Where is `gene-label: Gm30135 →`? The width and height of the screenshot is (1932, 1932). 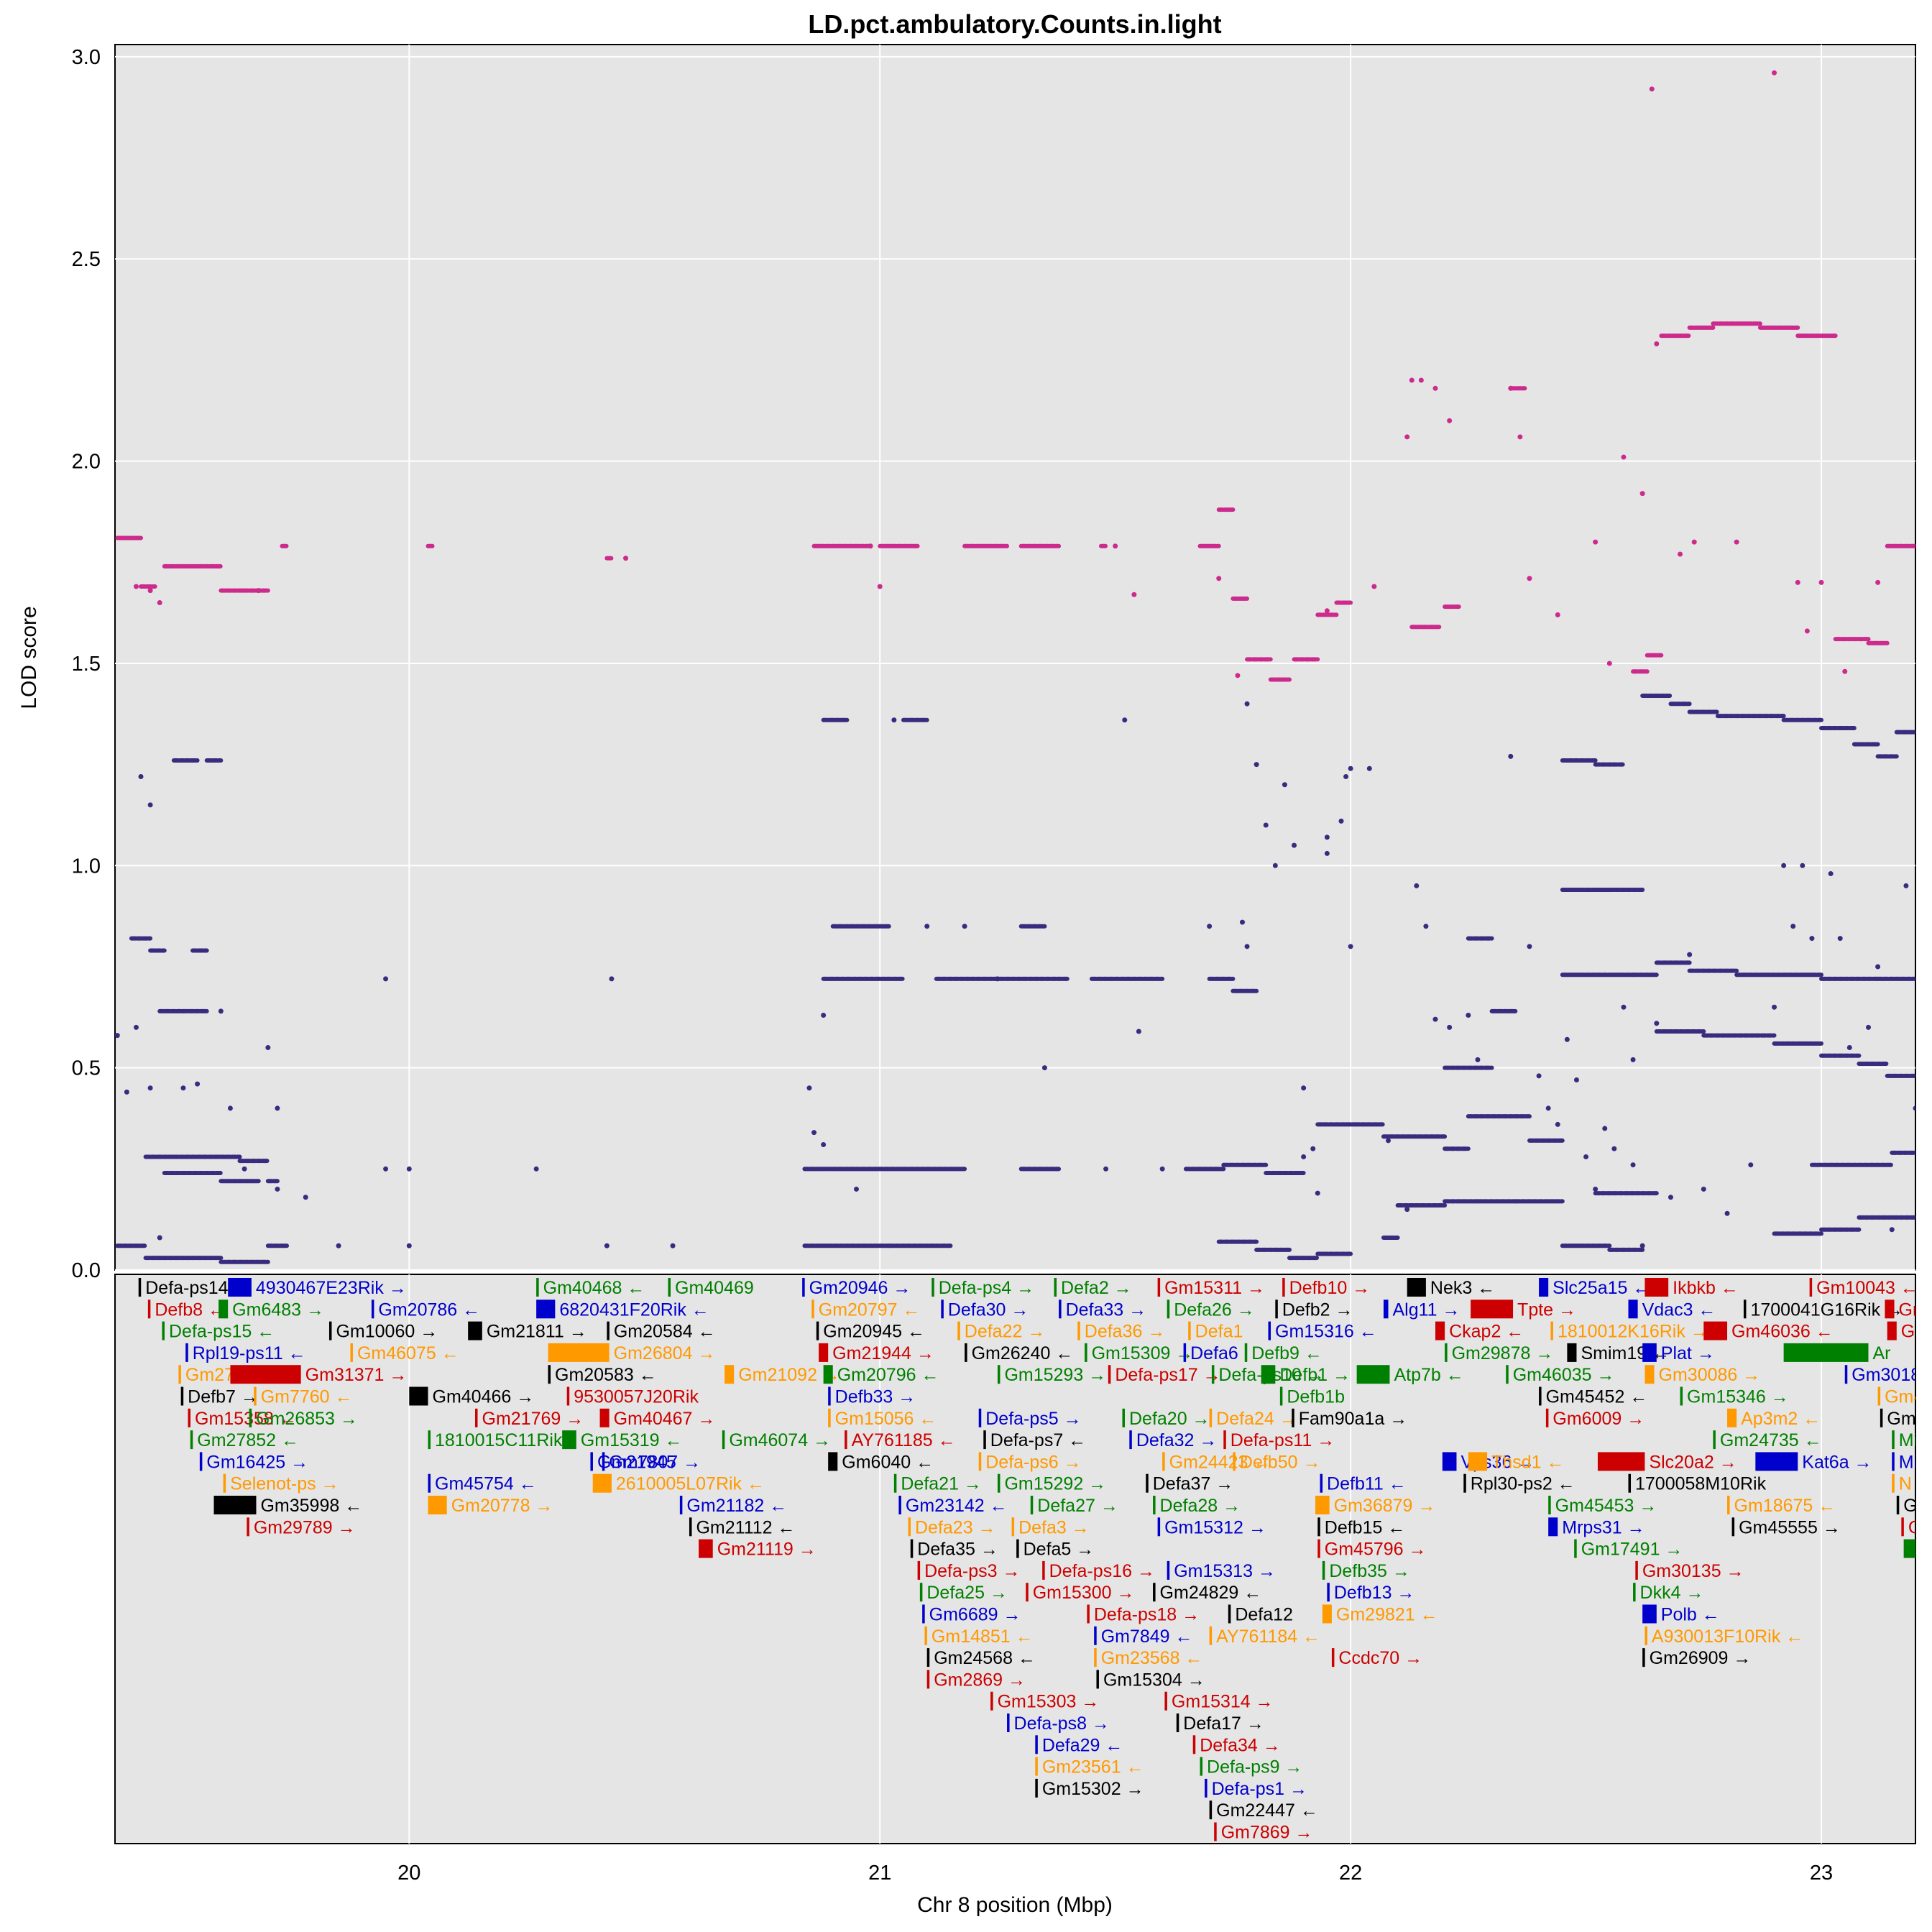
gene-label: Gm30135 → is located at coordinates (1693, 1571).